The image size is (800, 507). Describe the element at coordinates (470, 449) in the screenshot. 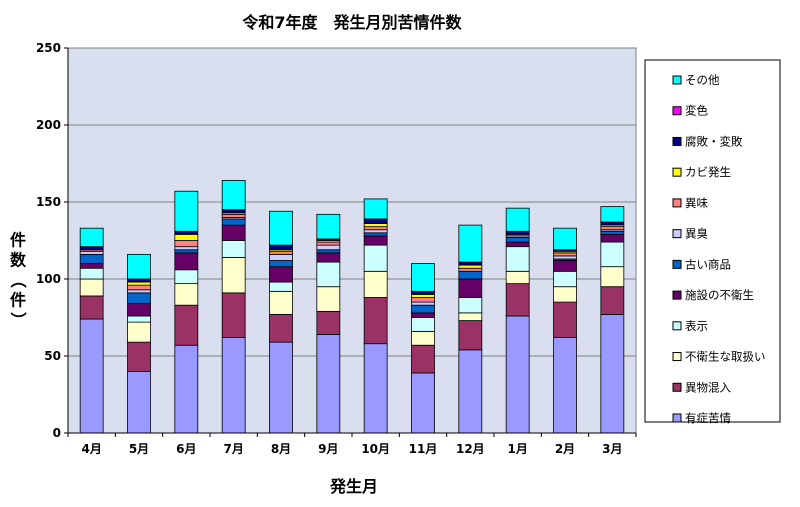

I see `x-tick-label: 12月` at that location.